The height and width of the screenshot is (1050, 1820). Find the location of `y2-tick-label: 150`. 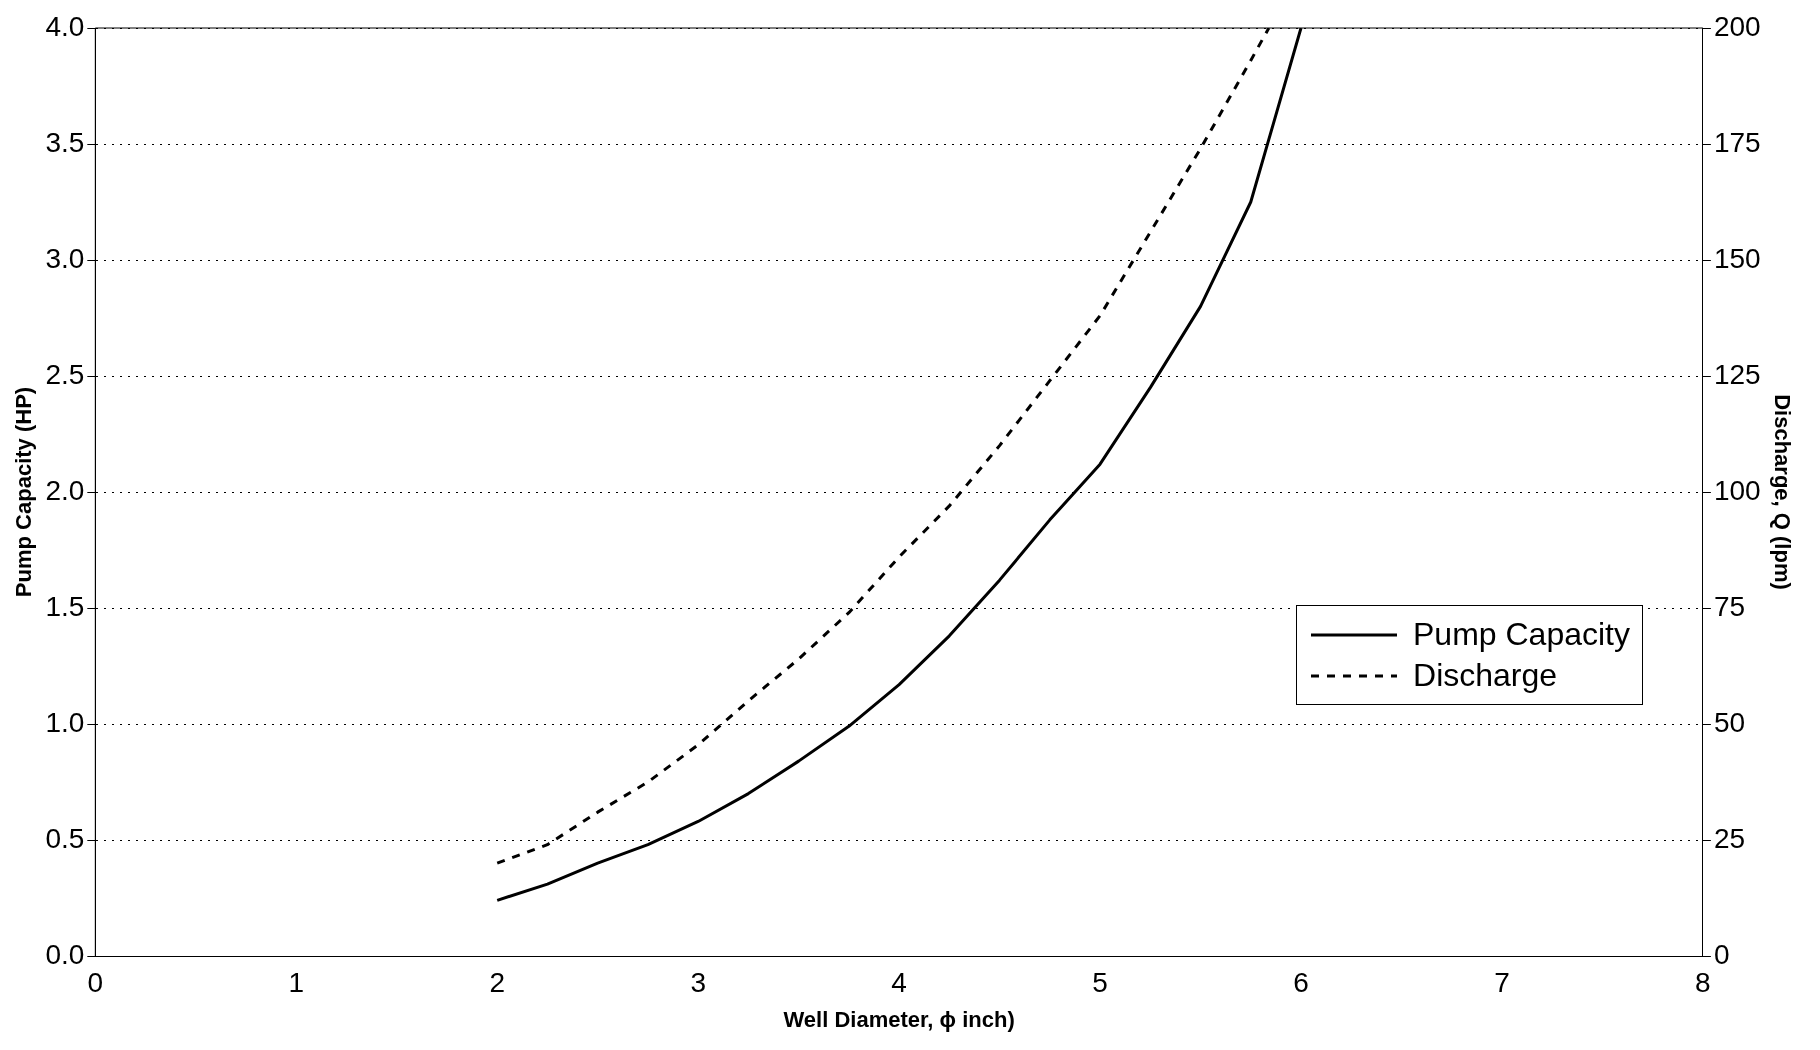

y2-tick-label: 150 is located at coordinates (1737, 258).